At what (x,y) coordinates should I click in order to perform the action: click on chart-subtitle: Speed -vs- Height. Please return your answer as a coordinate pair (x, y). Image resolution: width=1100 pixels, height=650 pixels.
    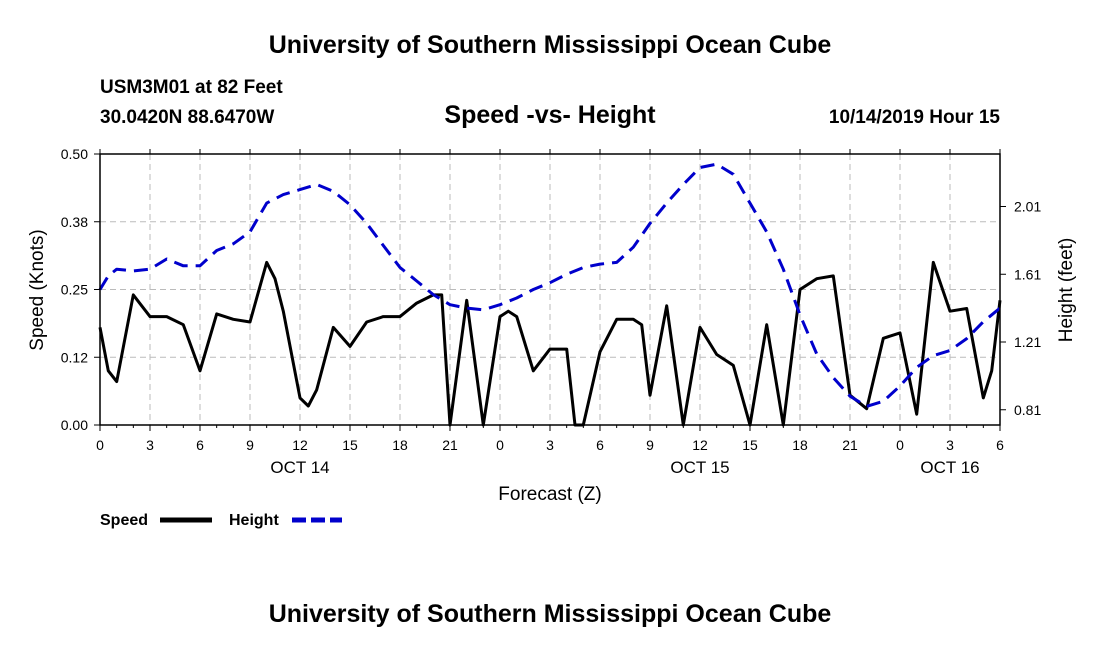
    Looking at the image, I should click on (550, 115).